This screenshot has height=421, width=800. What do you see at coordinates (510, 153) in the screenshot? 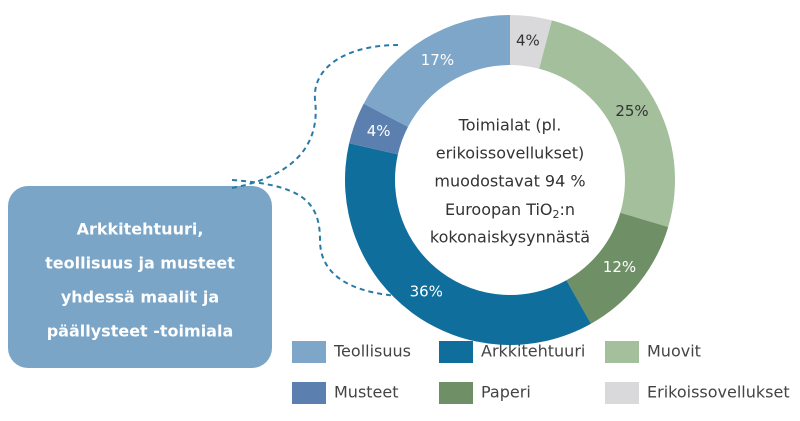
I see `center-text: erikoissovellukset)` at bounding box center [510, 153].